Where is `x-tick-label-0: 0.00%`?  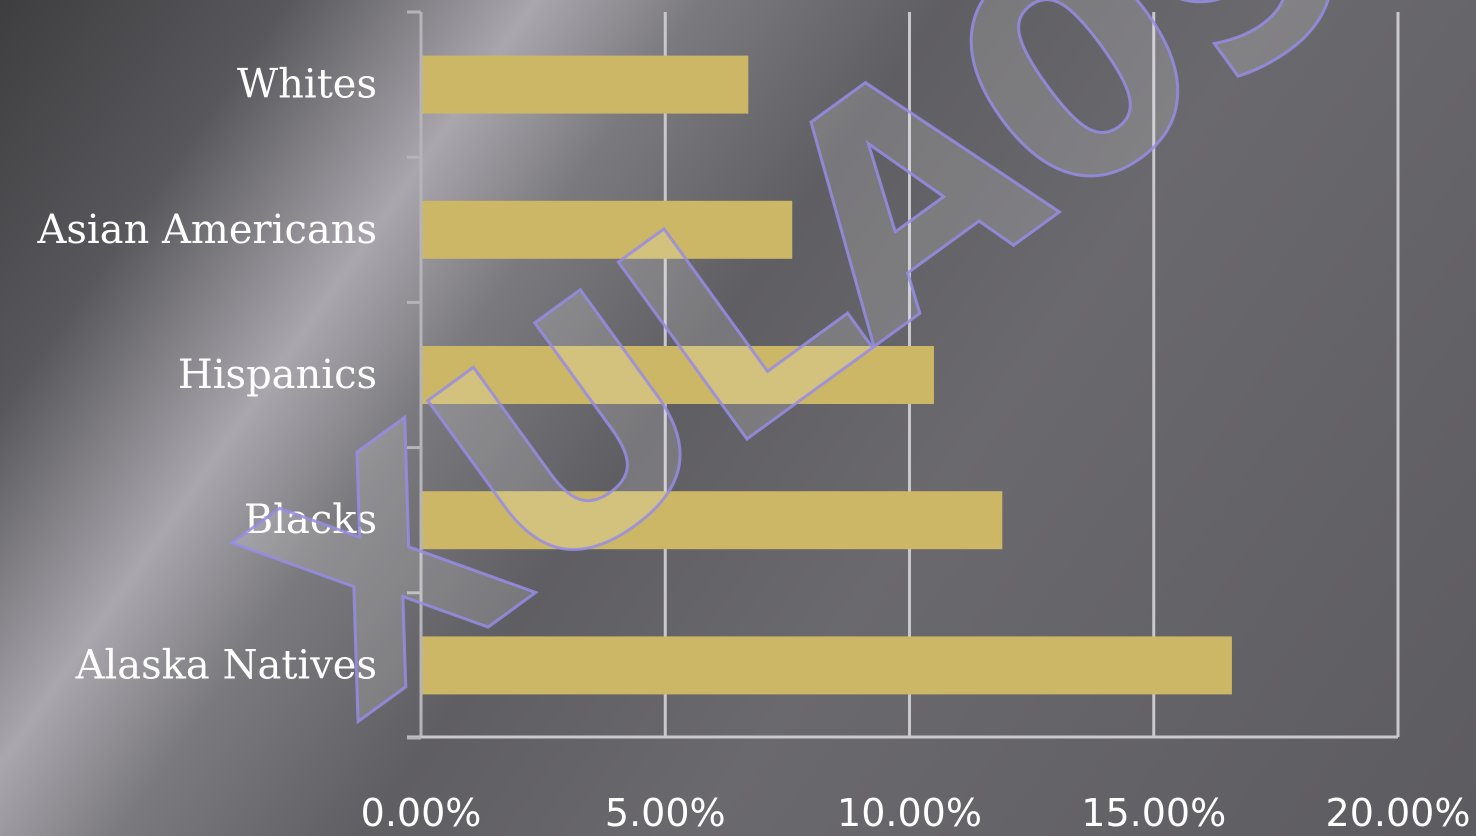
x-tick-label-0: 0.00% is located at coordinates (421, 813).